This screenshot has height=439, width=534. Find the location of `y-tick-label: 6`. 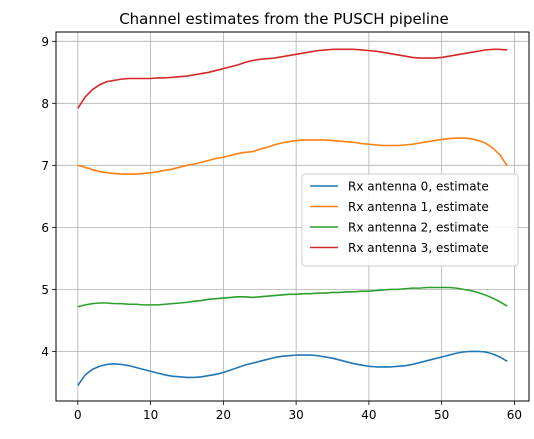

y-tick-label: 6 is located at coordinates (45, 228).